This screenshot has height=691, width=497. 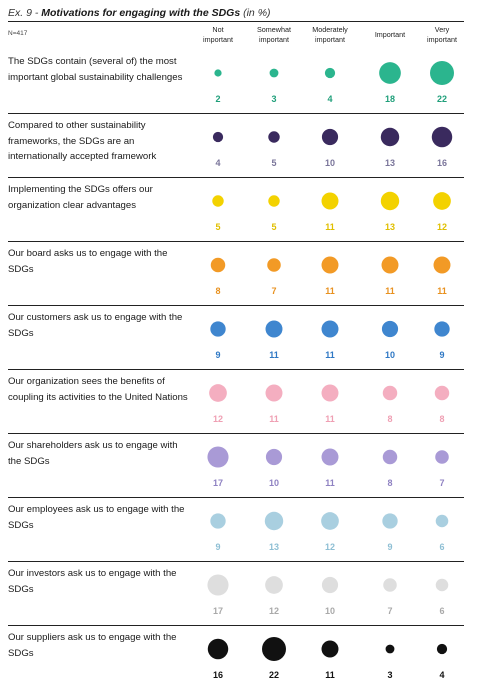 I want to click on data-label: 12, so click(x=218, y=419).